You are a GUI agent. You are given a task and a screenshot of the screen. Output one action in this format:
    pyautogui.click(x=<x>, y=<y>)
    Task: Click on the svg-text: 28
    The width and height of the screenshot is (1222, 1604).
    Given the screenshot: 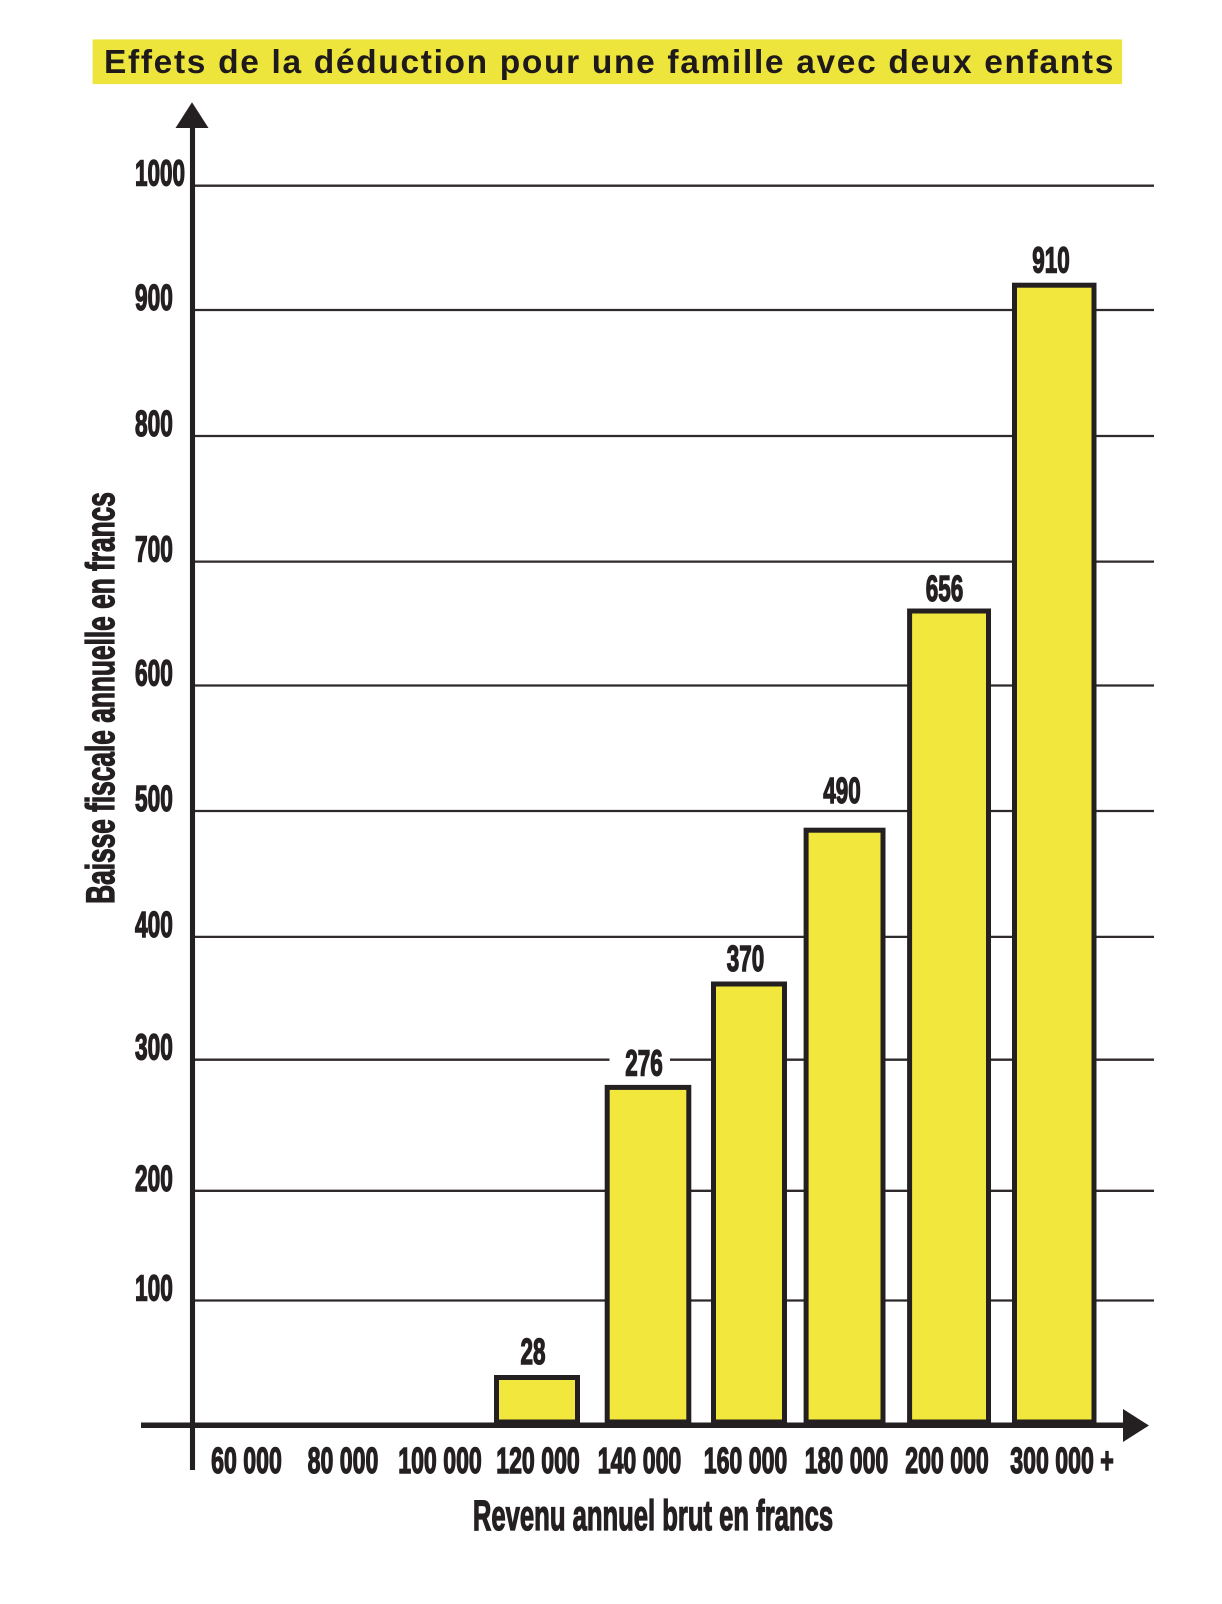 What is the action you would take?
    pyautogui.click(x=533, y=1353)
    